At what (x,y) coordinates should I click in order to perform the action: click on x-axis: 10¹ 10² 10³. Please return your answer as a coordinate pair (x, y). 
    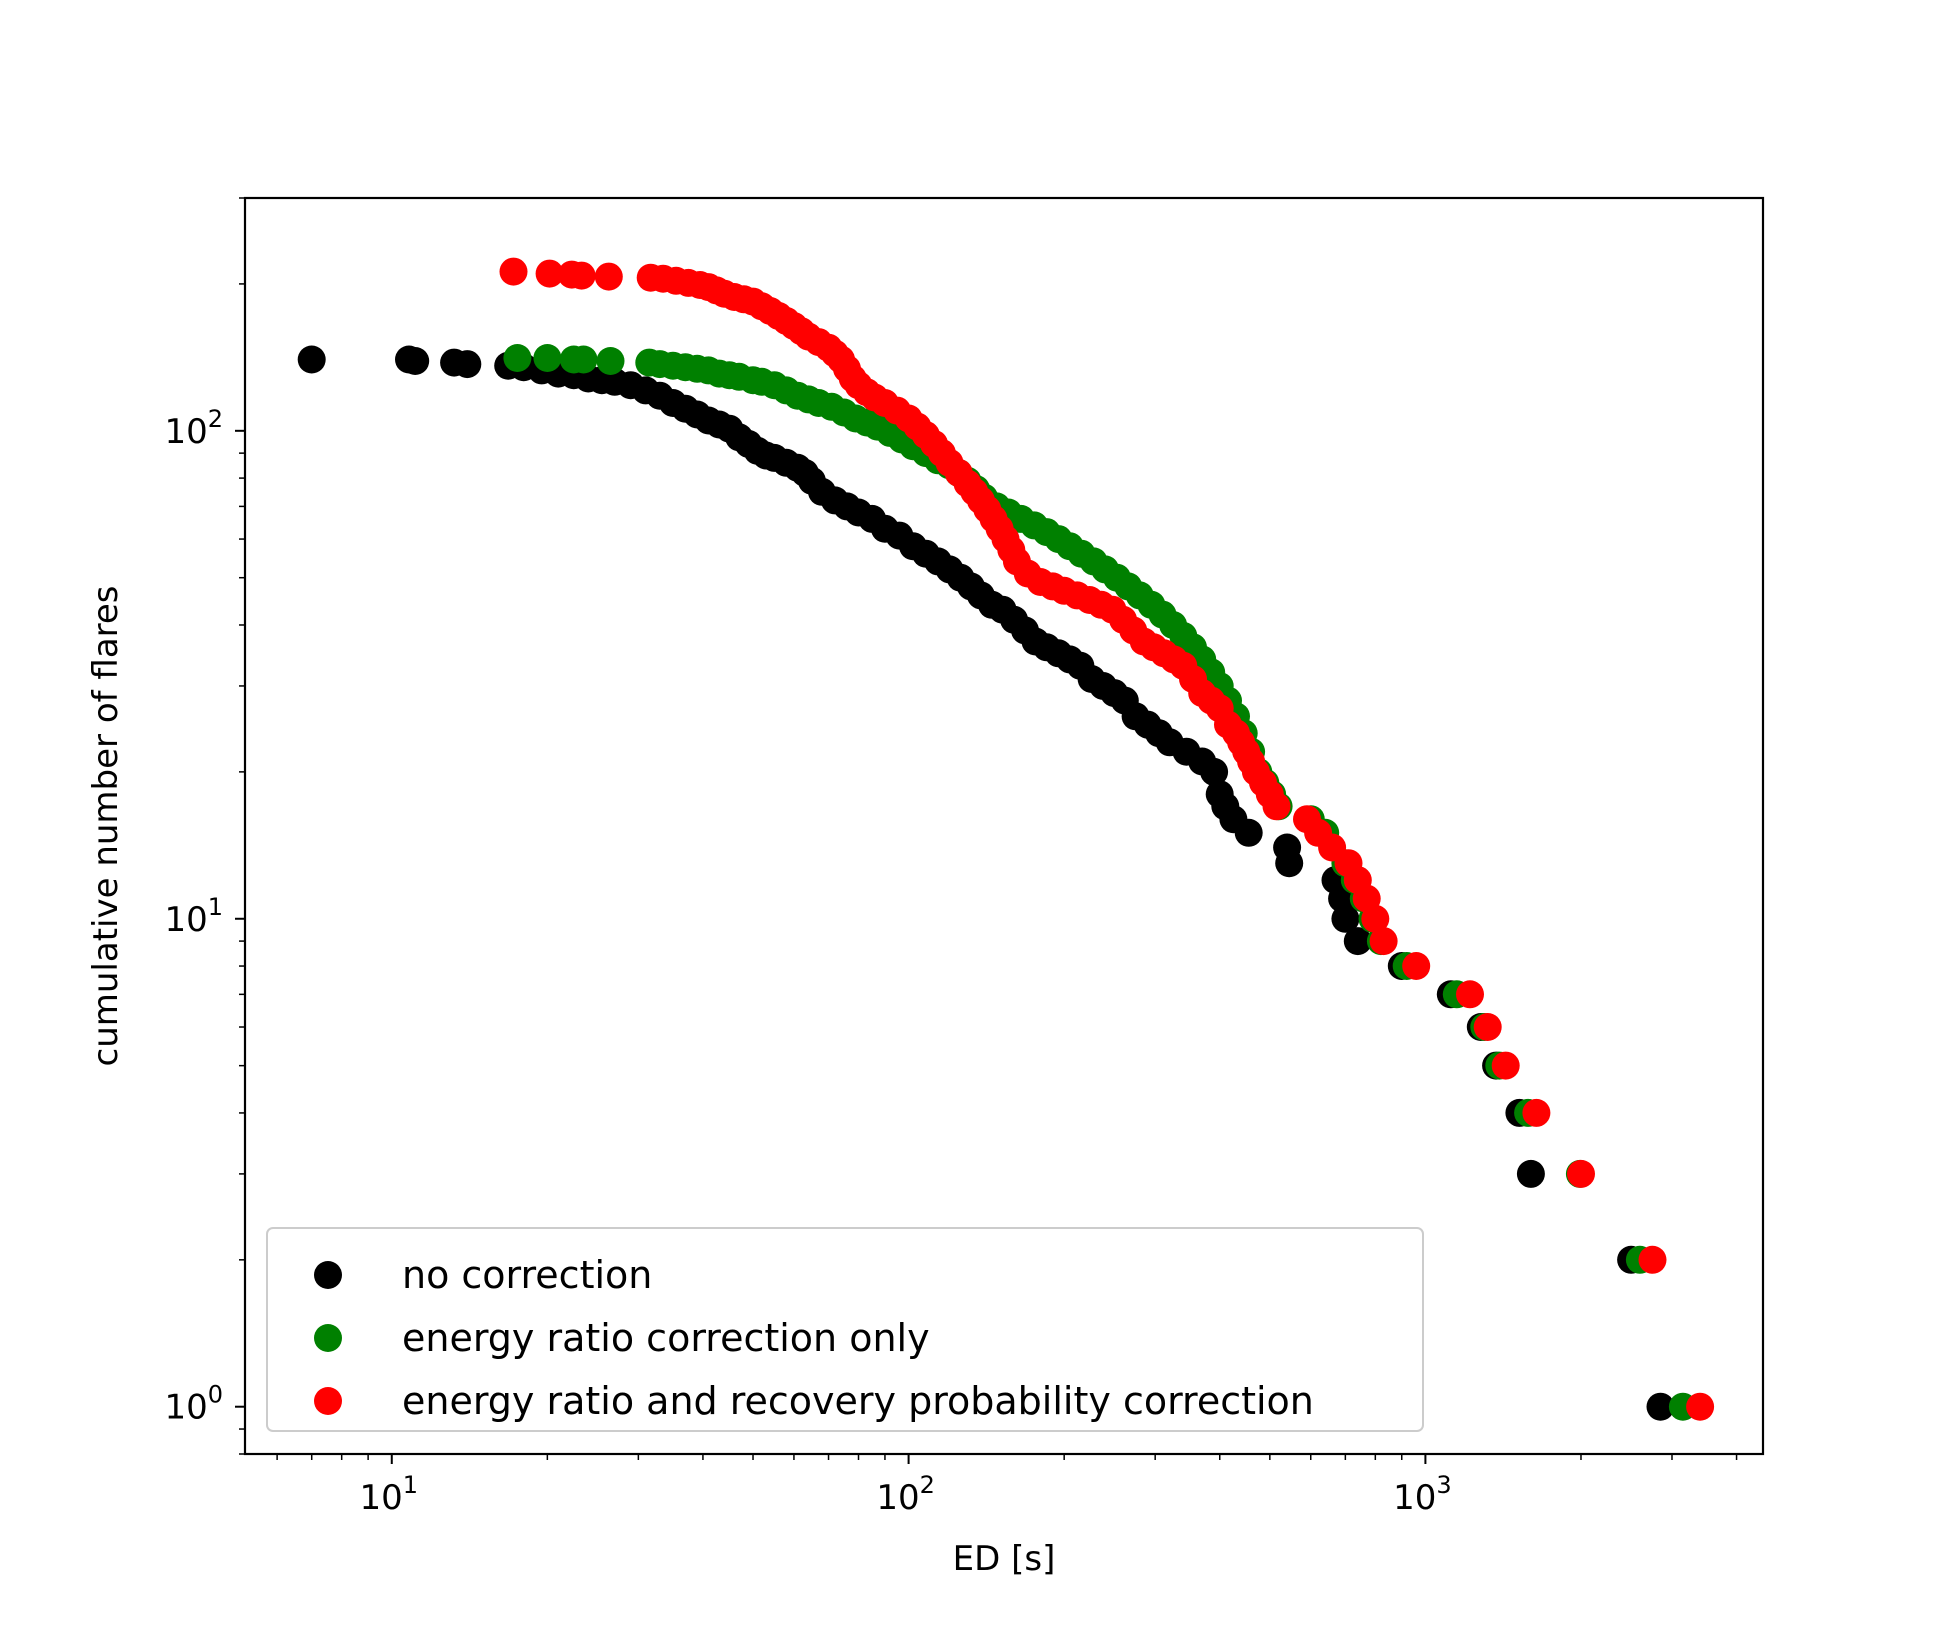
    Looking at the image, I should click on (1007, 1486).